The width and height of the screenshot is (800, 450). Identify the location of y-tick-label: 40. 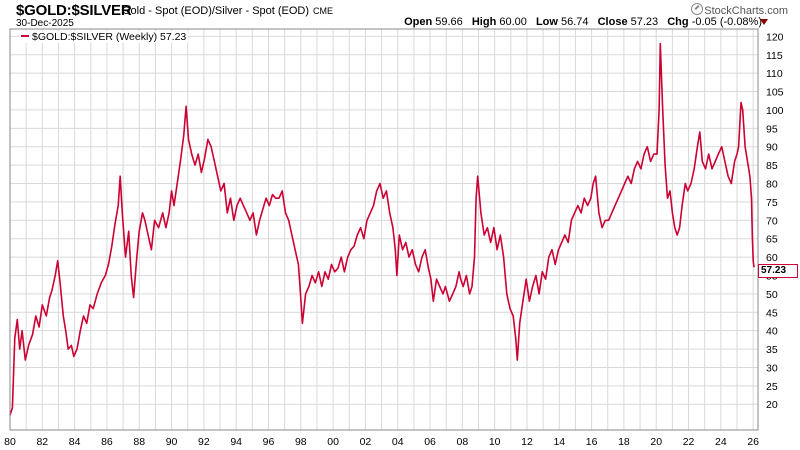
(772, 332).